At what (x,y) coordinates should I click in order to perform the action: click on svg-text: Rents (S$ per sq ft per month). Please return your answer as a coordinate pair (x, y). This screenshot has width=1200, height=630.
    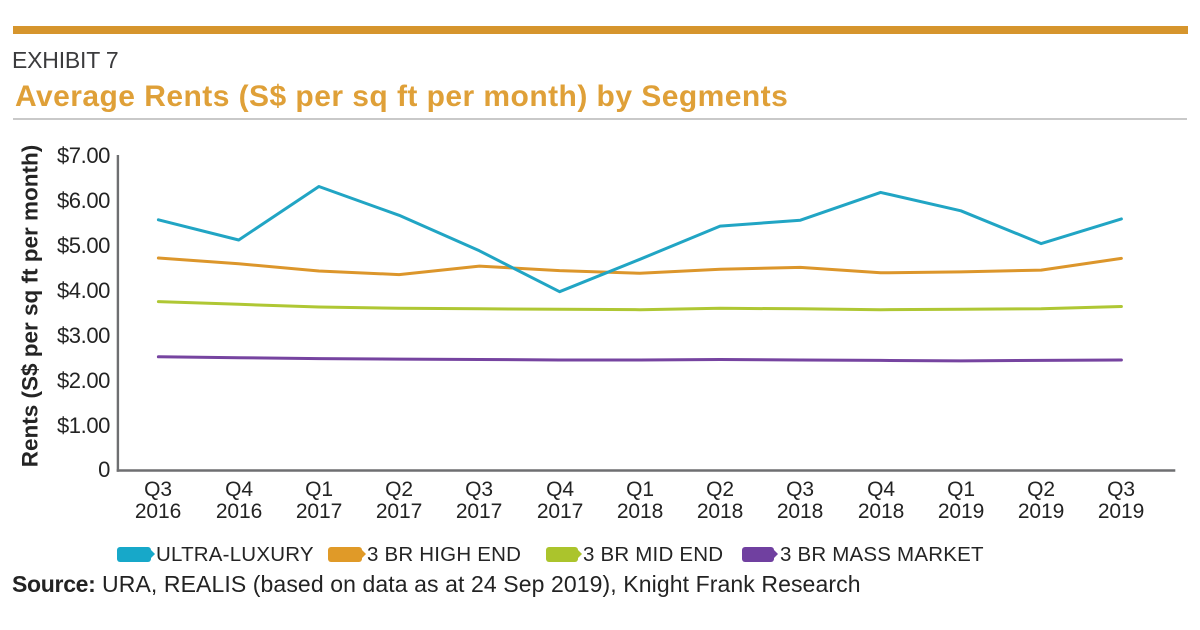
    Looking at the image, I should click on (30, 306).